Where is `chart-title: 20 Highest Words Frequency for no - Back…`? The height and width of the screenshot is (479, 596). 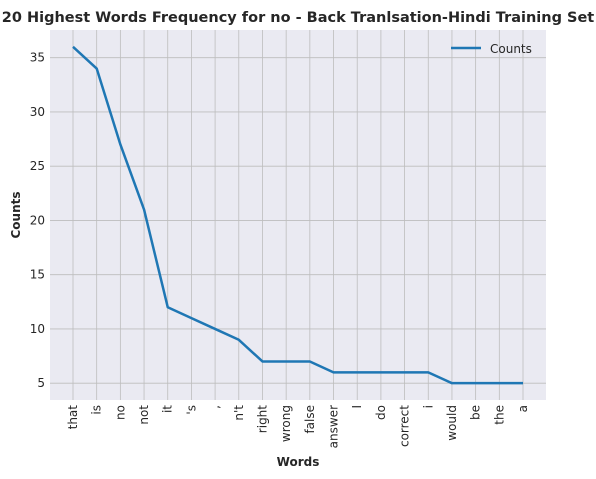
chart-title: 20 Highest Words Frequency for no - Back… is located at coordinates (298, 18).